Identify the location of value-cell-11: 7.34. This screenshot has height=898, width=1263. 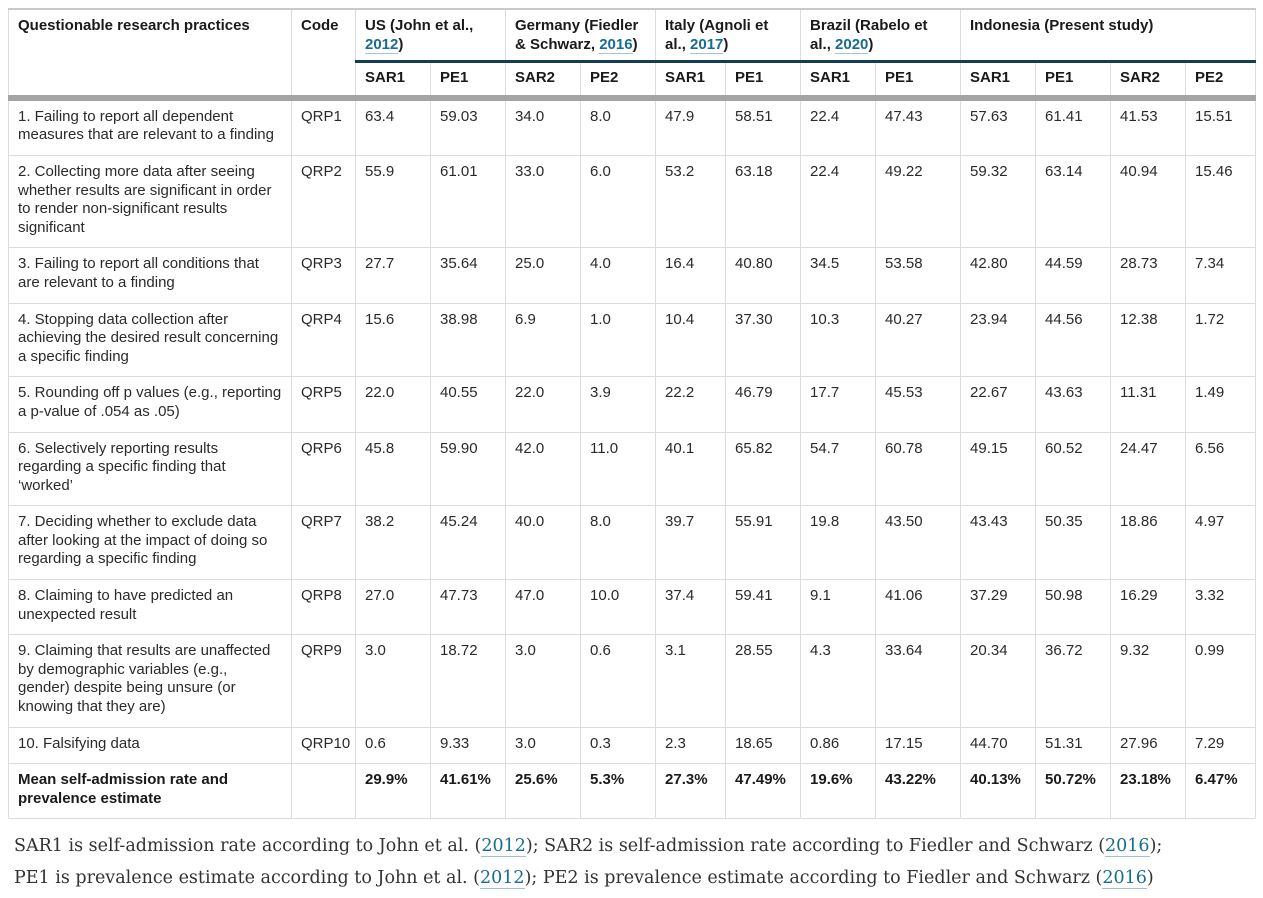
(1221, 275).